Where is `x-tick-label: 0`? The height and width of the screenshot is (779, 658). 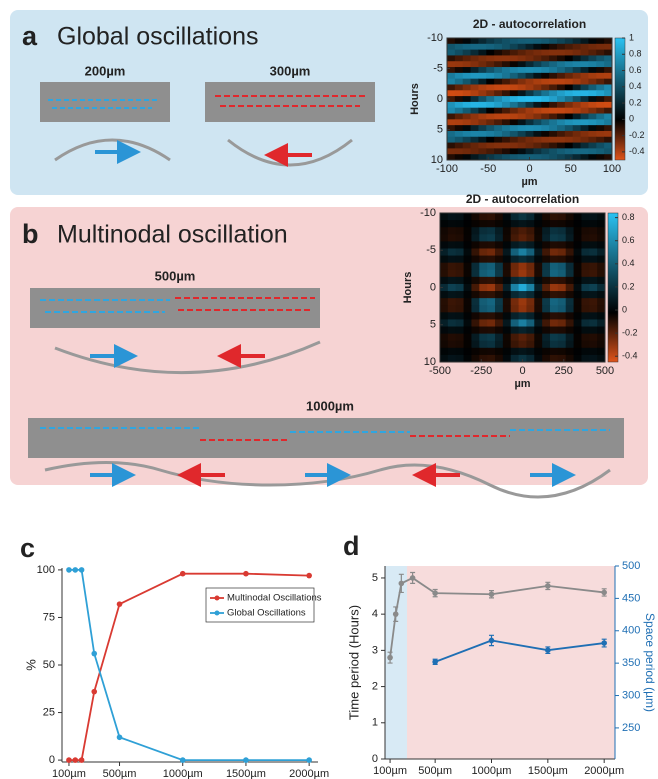
x-tick-label: 0 is located at coordinates (529, 169).